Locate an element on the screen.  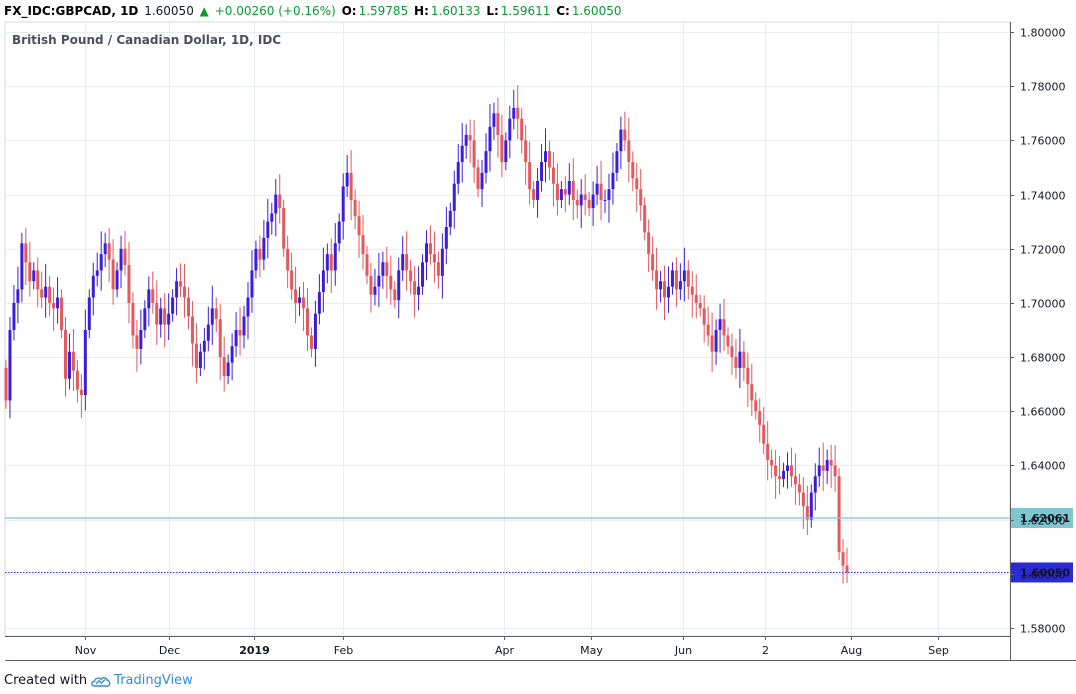
symbol-name: FX_IDC:GBPCAD, 1D is located at coordinates (71, 11).